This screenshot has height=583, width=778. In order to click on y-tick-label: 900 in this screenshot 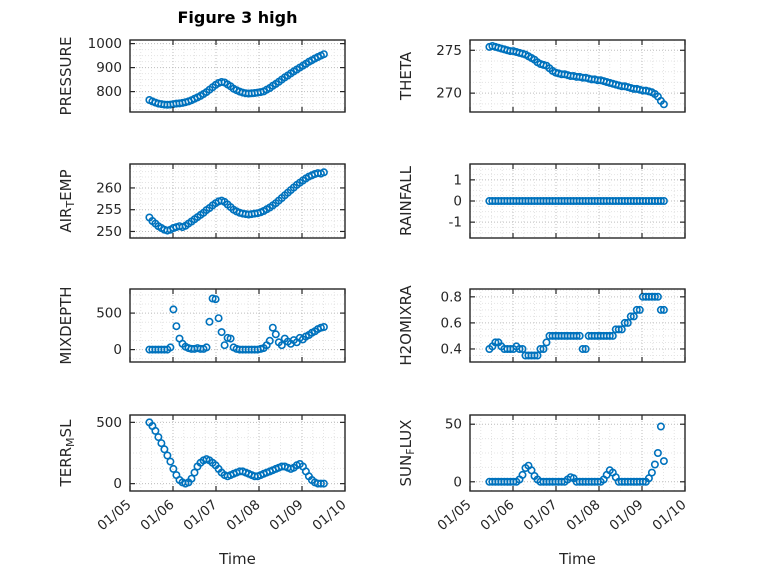, I will do `click(109, 68)`.